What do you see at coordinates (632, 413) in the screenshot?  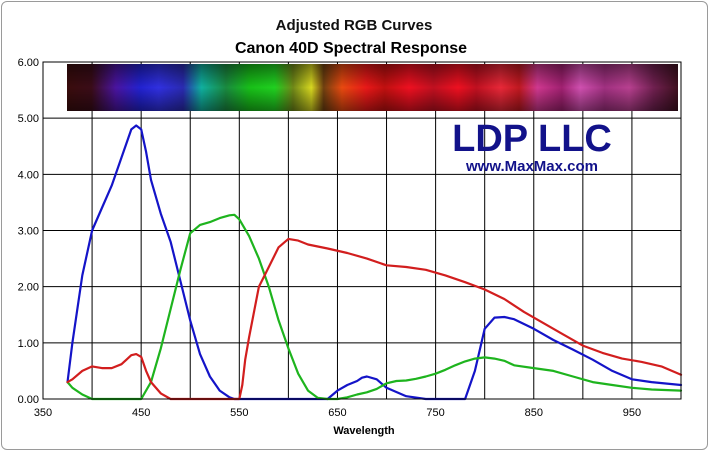 I see `x-tick-label: 950` at bounding box center [632, 413].